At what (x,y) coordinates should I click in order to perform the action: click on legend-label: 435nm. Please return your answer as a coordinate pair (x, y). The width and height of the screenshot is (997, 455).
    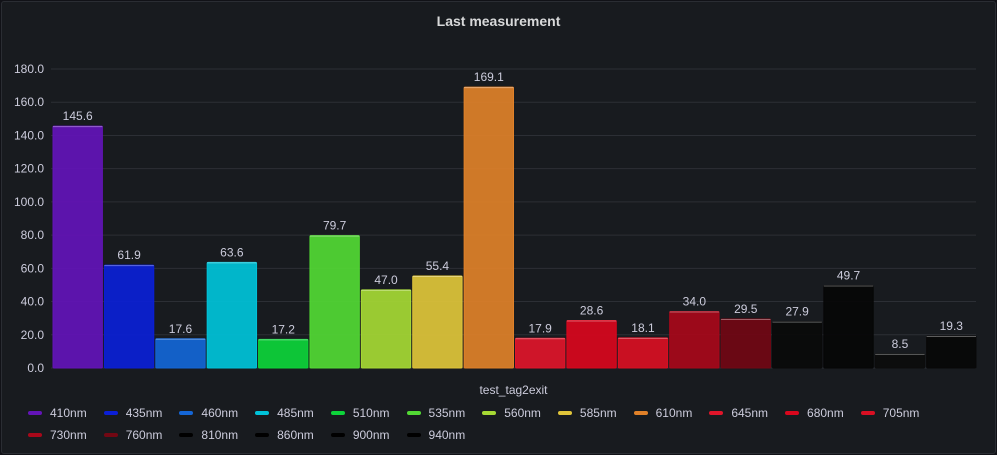
    Looking at the image, I should click on (144, 412).